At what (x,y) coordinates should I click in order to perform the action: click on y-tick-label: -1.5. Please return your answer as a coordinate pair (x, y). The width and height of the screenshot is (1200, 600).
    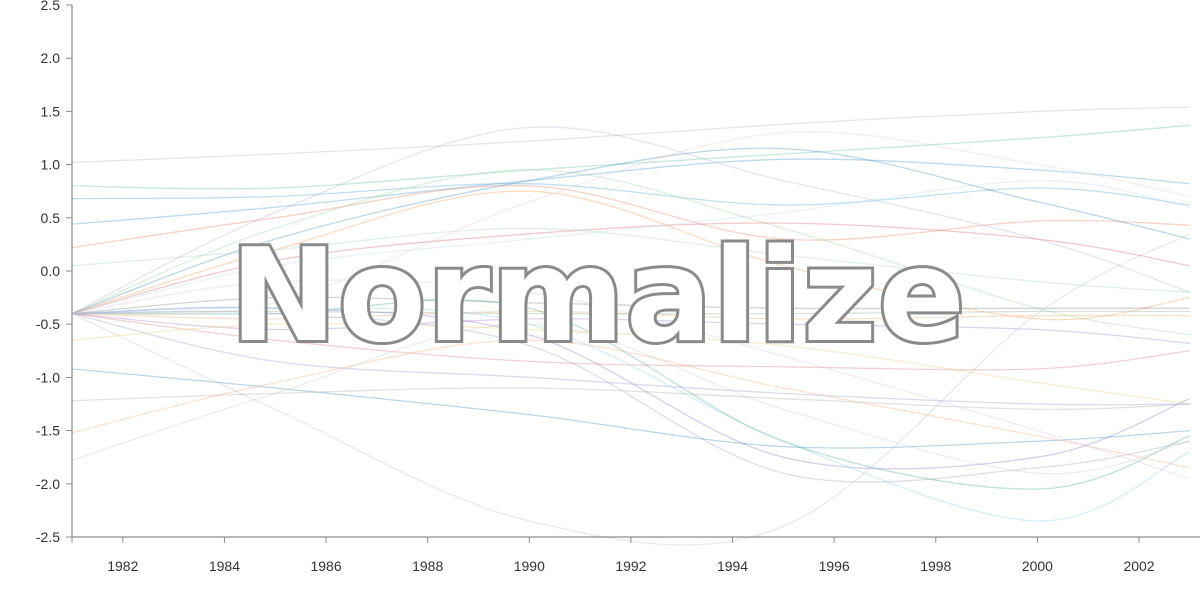
    Looking at the image, I should click on (48, 431).